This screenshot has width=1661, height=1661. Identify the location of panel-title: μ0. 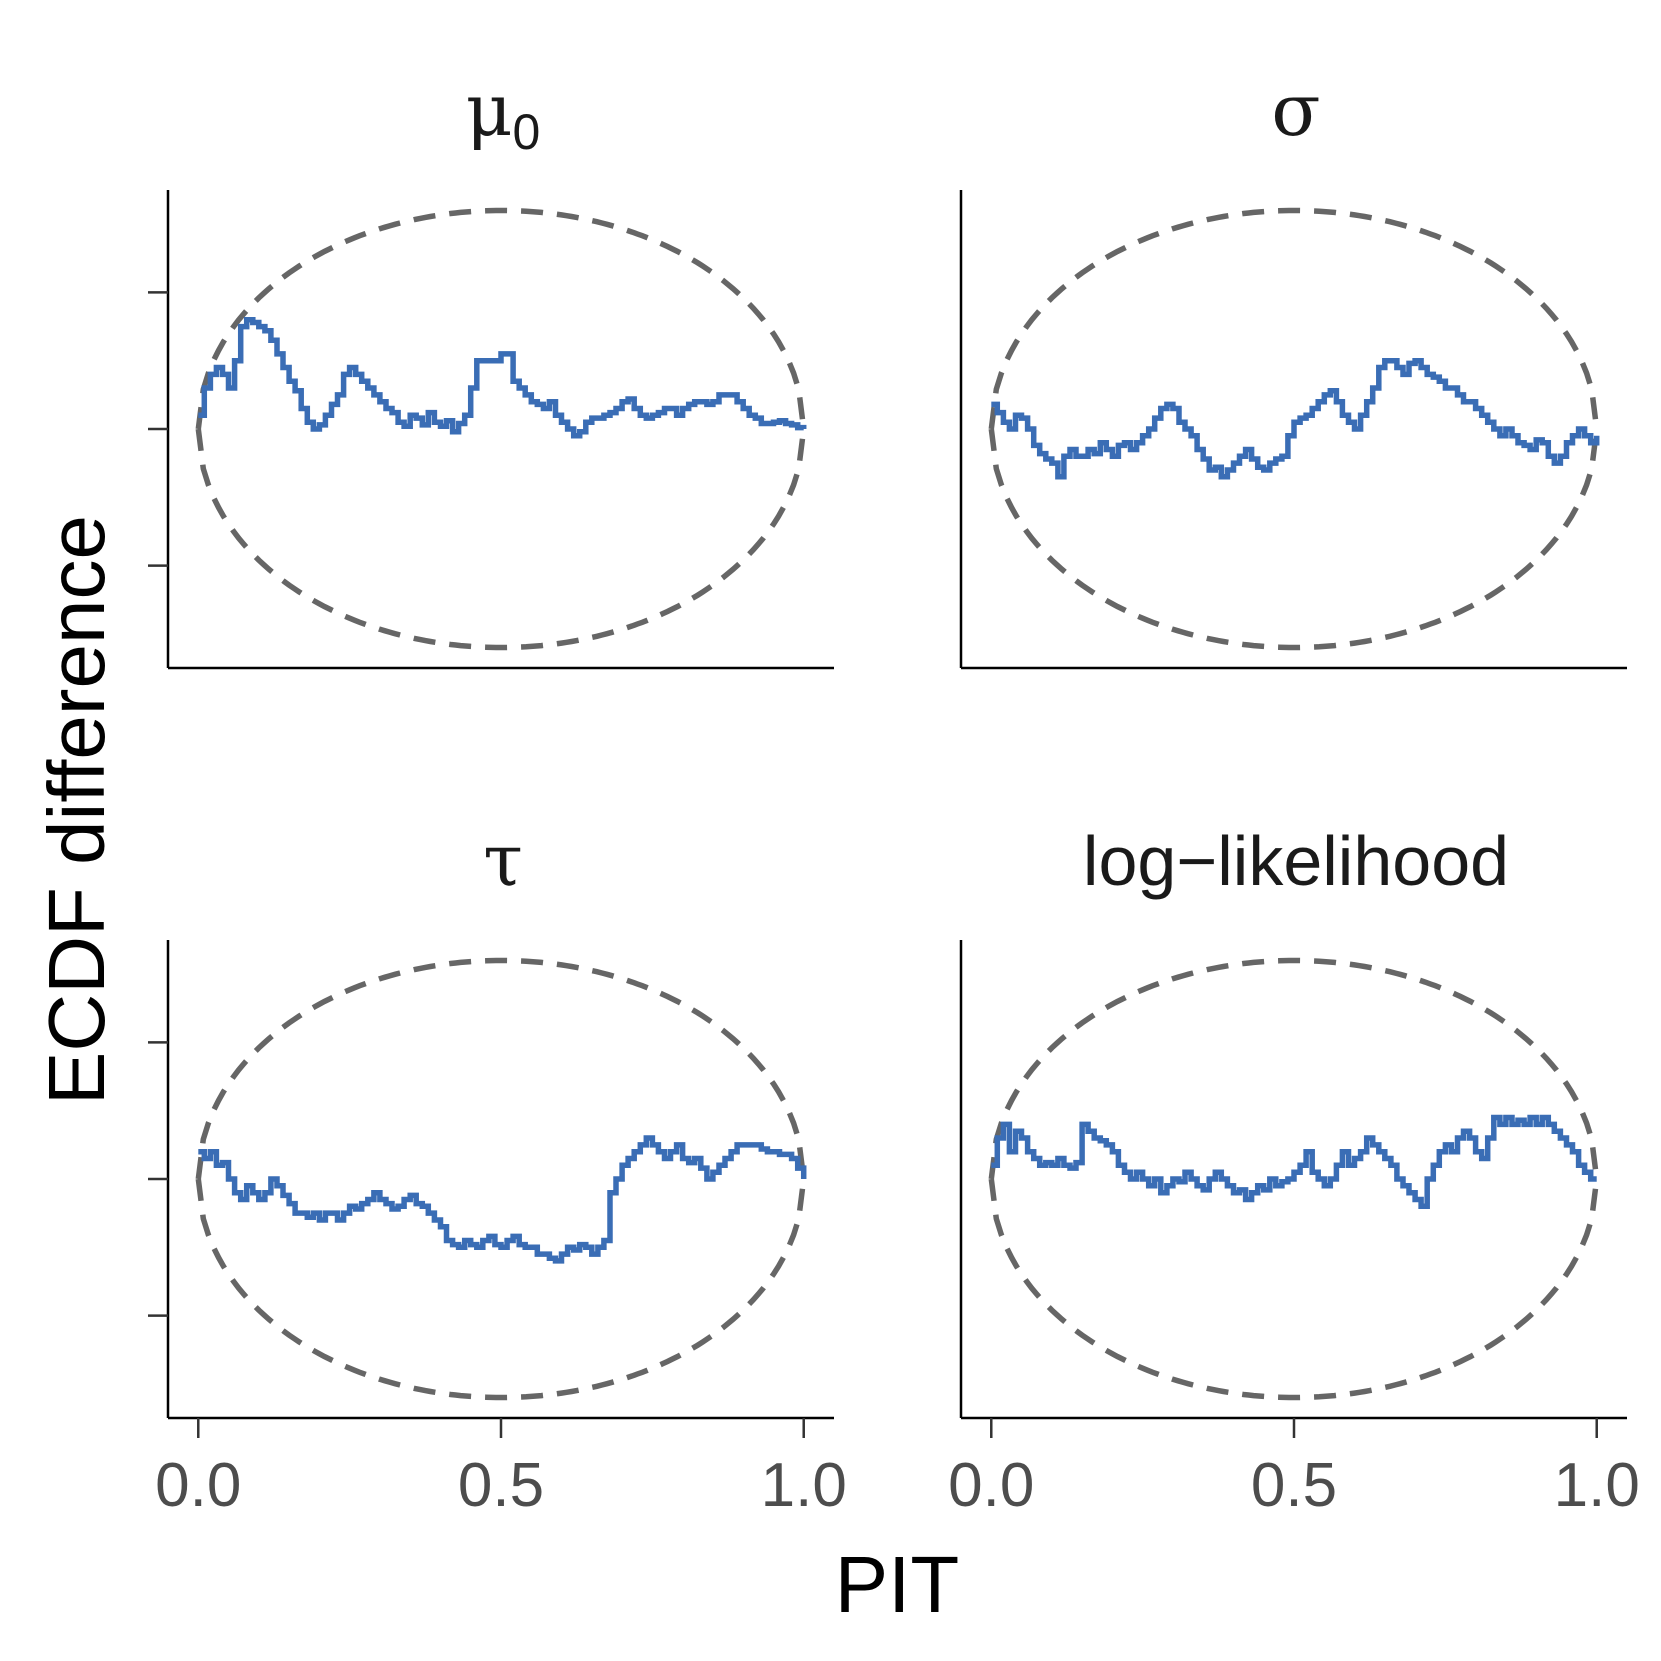
(503, 114).